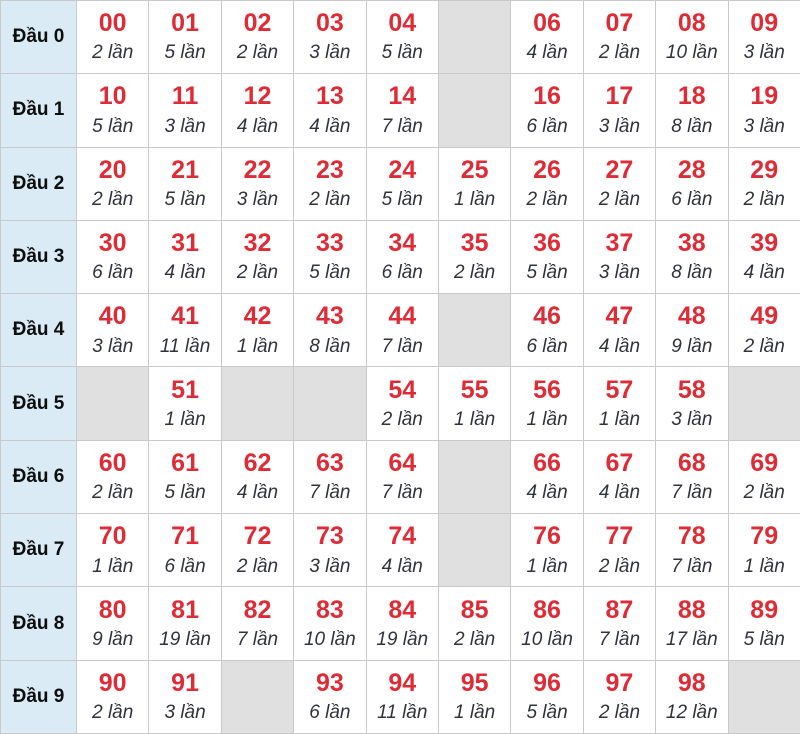 Image resolution: width=800 pixels, height=734 pixels. Describe the element at coordinates (185, 96) in the screenshot. I see `cell-number: 11` at that location.